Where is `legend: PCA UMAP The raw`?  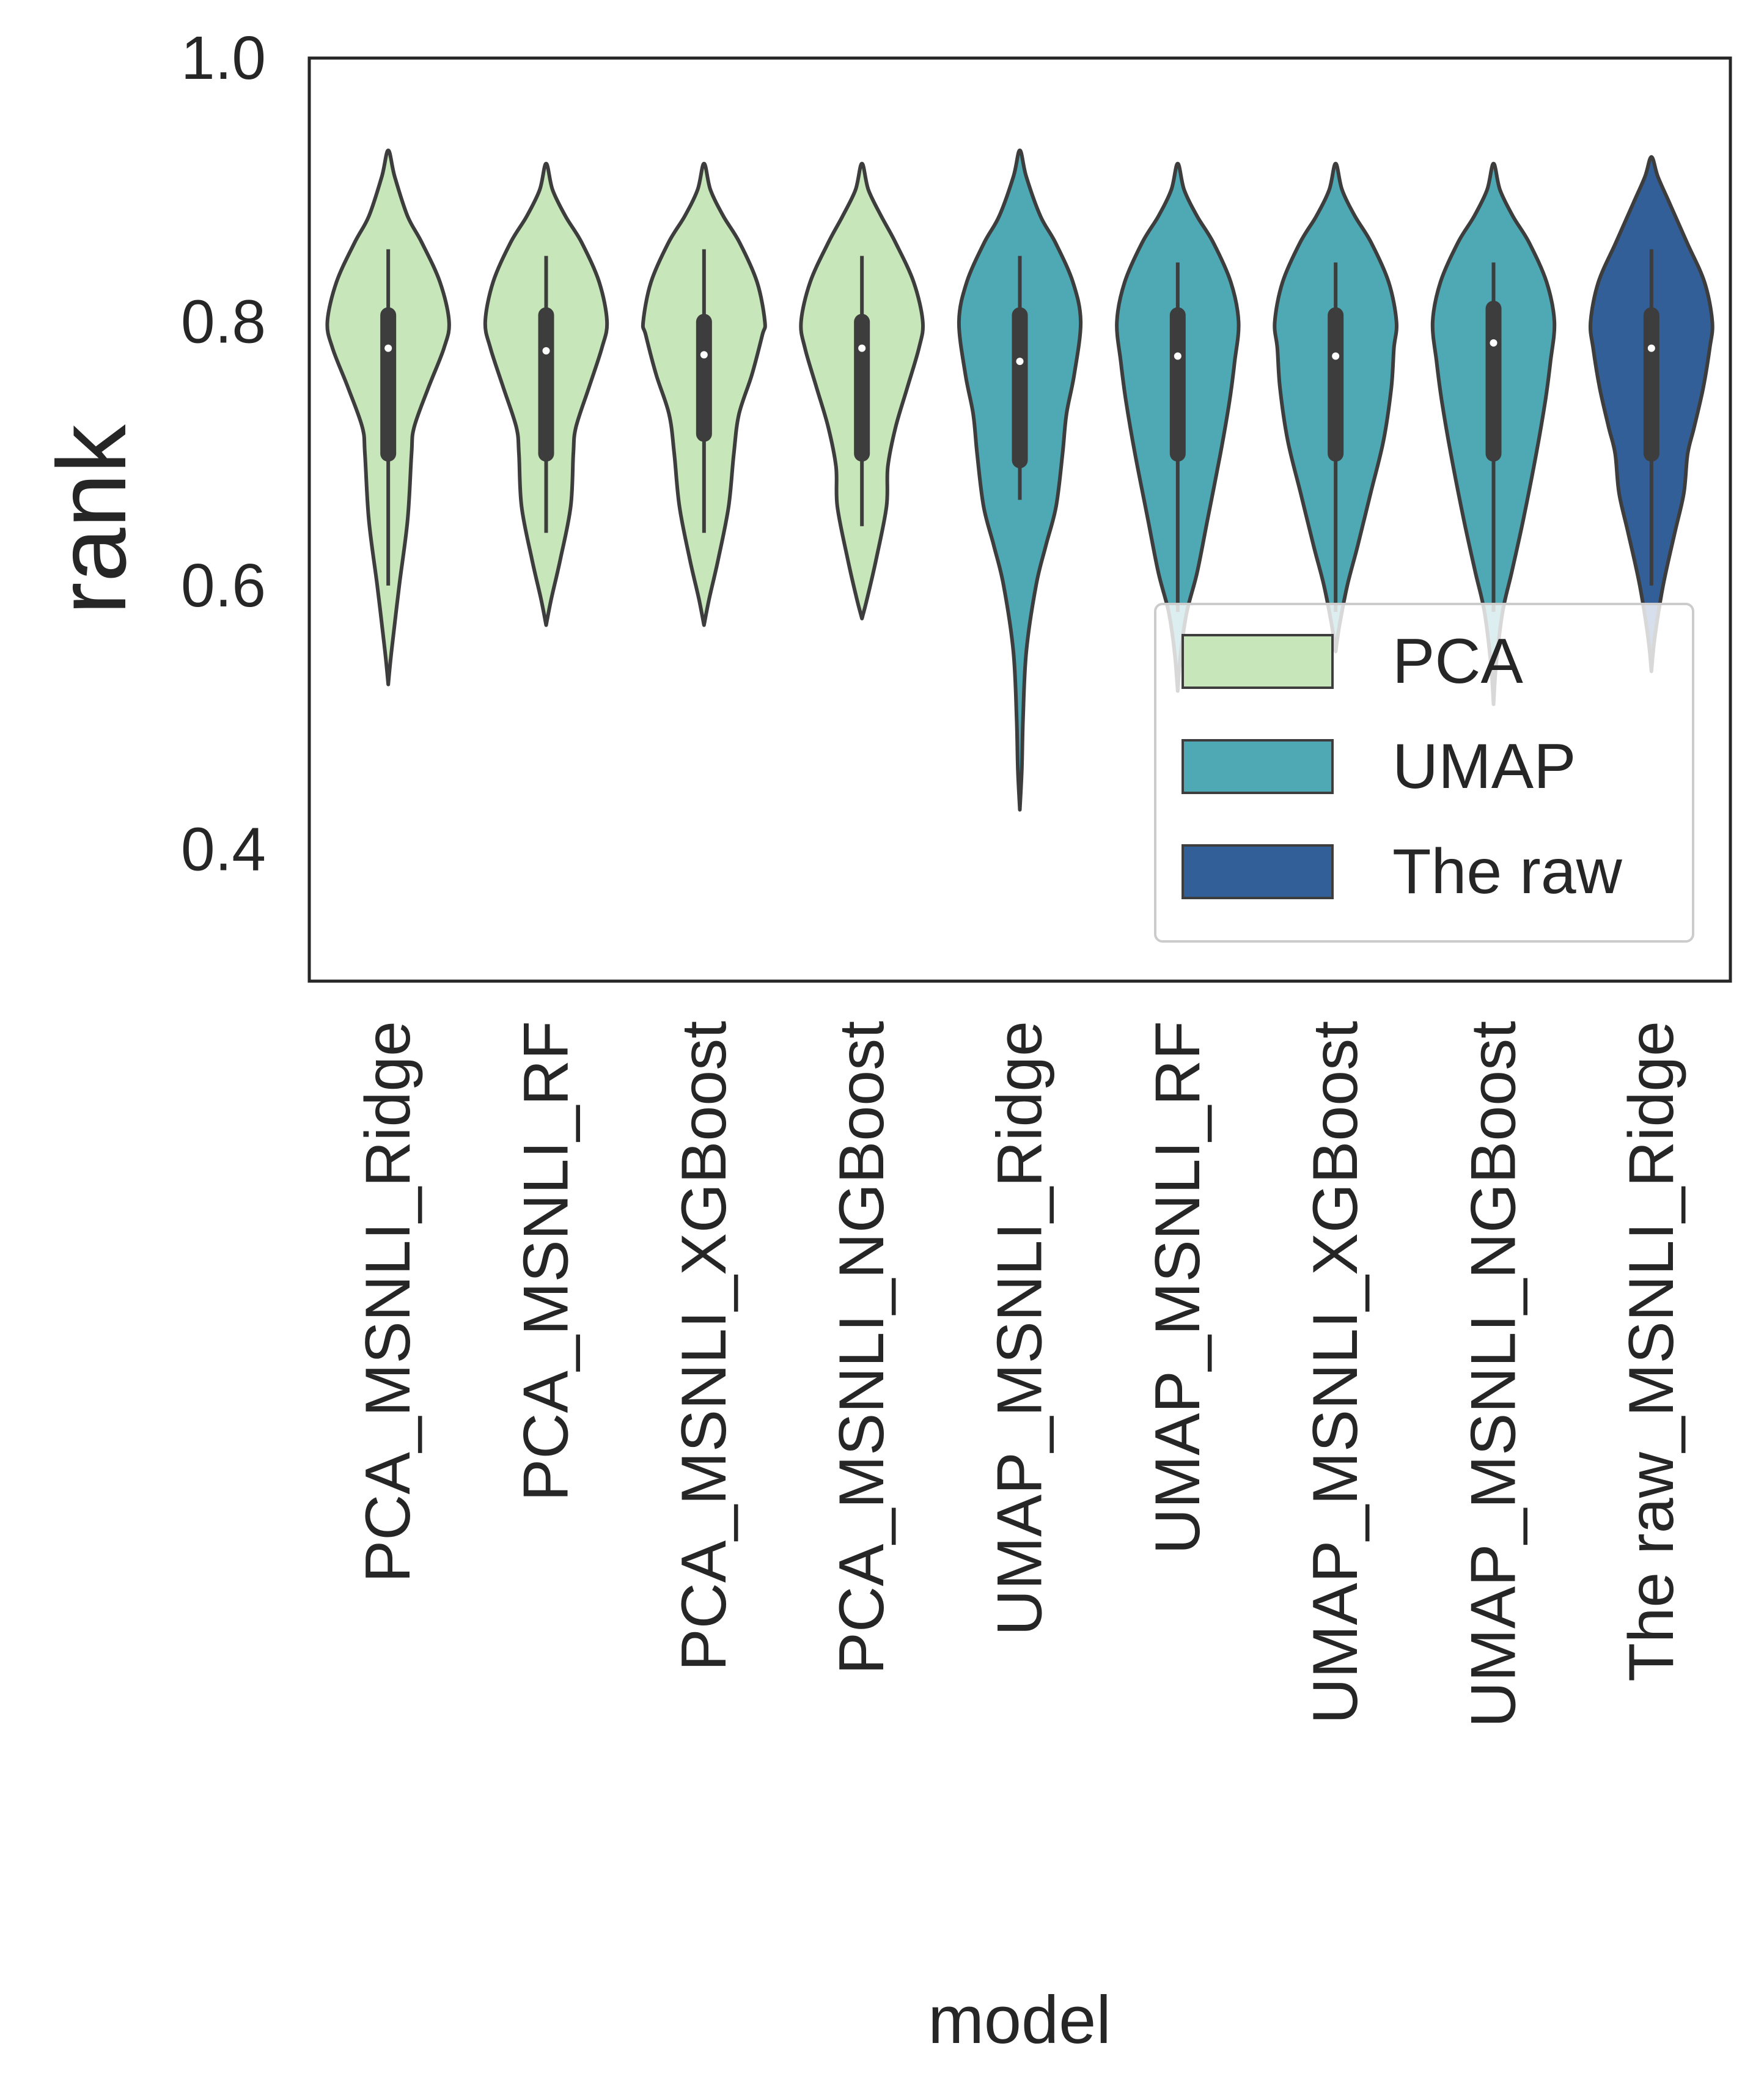
legend: PCA UMAP The raw is located at coordinates (1424, 773).